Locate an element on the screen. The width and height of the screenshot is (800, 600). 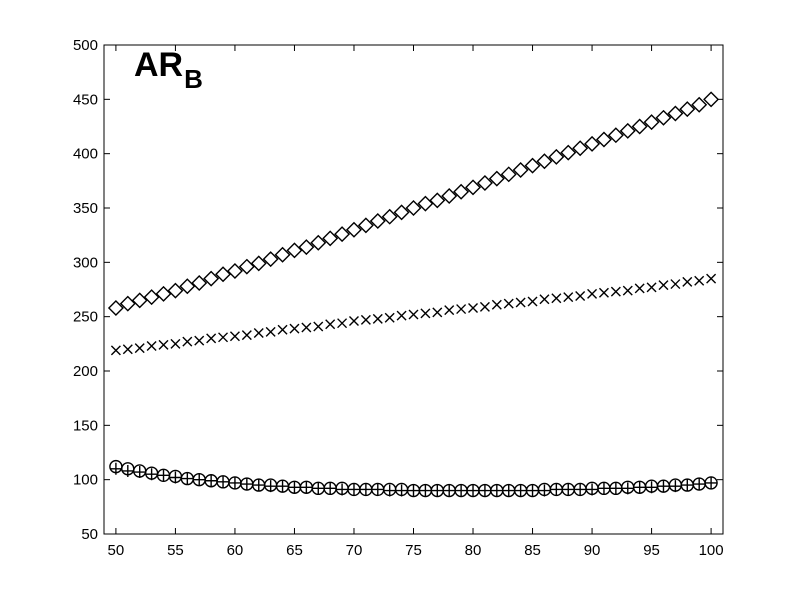
x-tick-label: 70 is located at coordinates (354, 550).